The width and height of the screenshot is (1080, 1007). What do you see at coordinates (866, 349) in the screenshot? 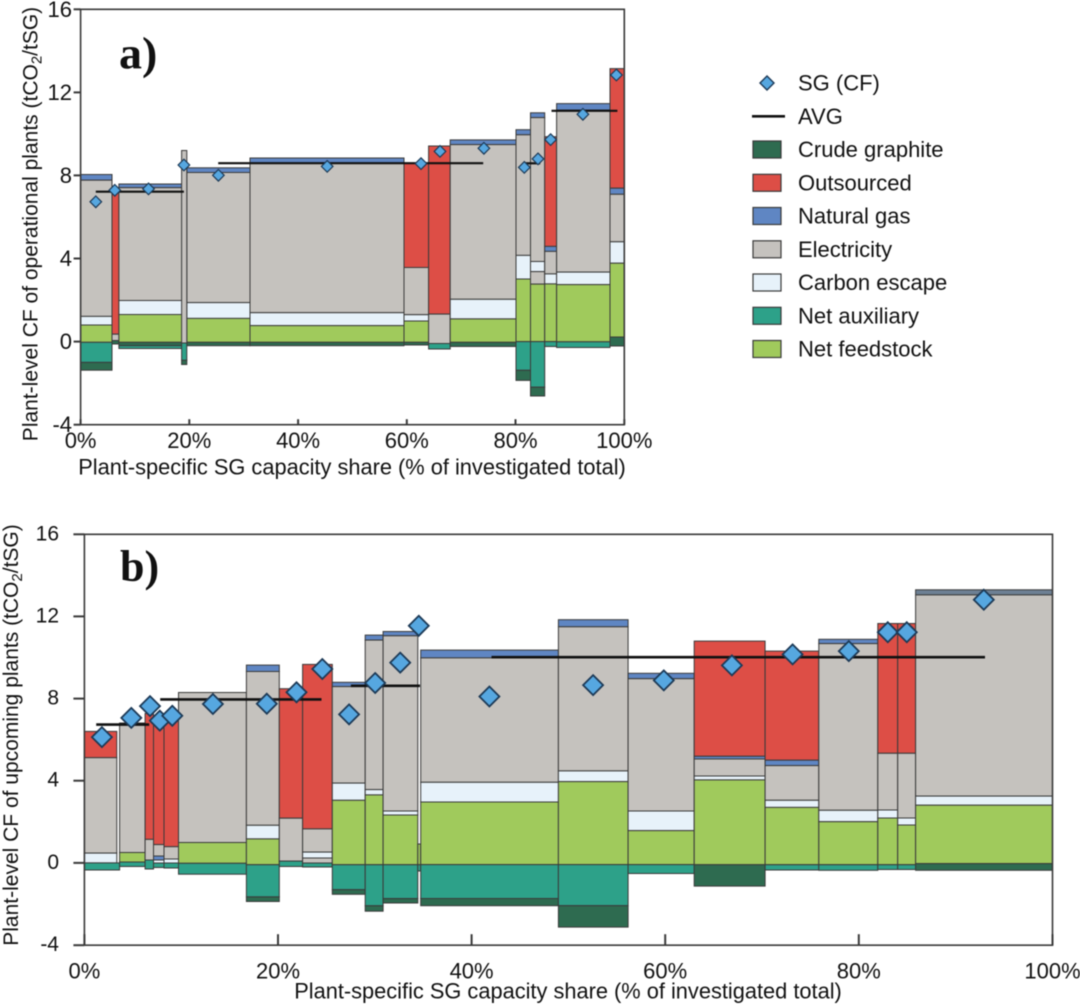
I see `svg-text: Net feedstock` at bounding box center [866, 349].